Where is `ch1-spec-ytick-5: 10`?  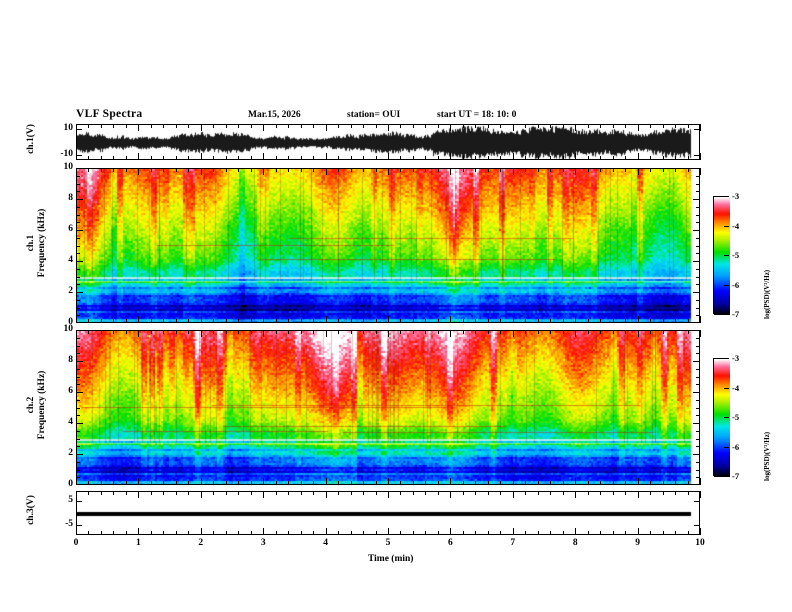
ch1-spec-ytick-5: 10 is located at coordinates (68, 167).